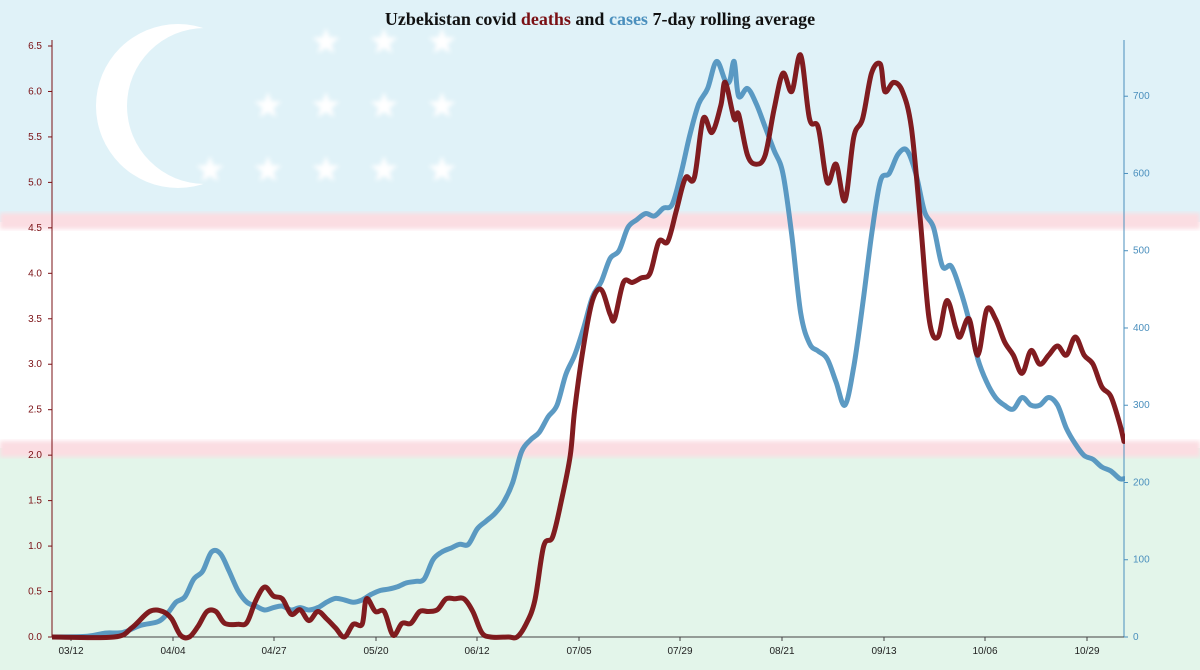  I want to click on left-tick-label: 2.0, so click(35, 455).